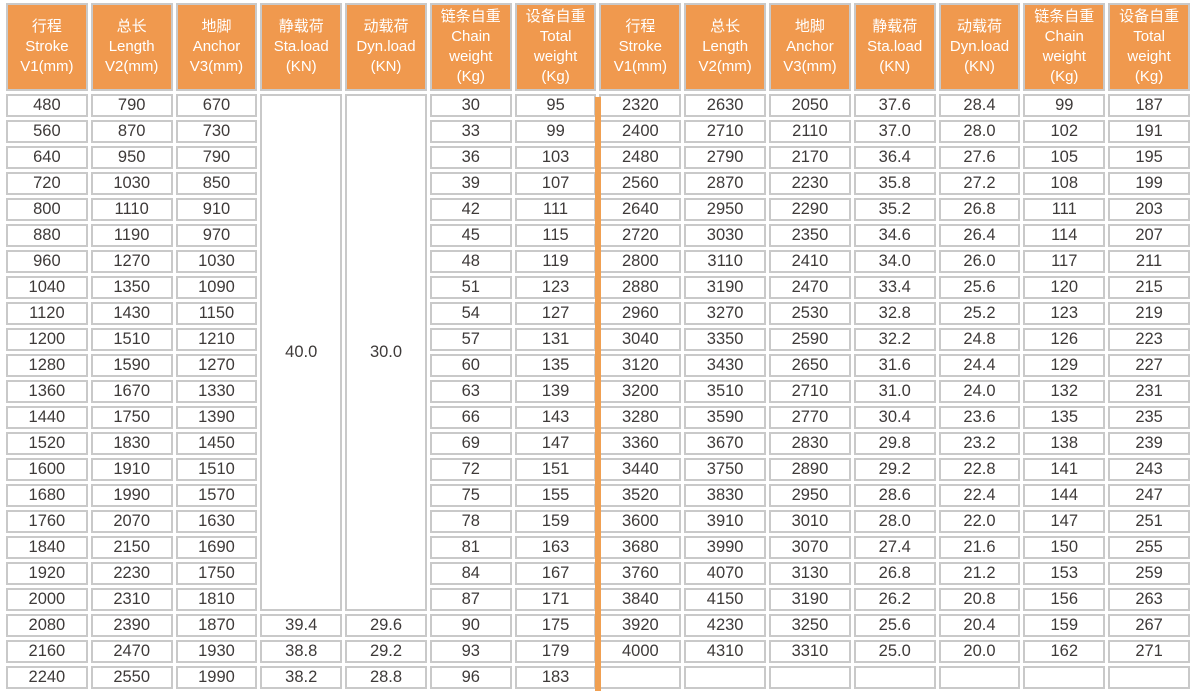 This screenshot has height=691, width=1196. Describe the element at coordinates (725, 209) in the screenshot. I see `data-cell: 2950` at that location.